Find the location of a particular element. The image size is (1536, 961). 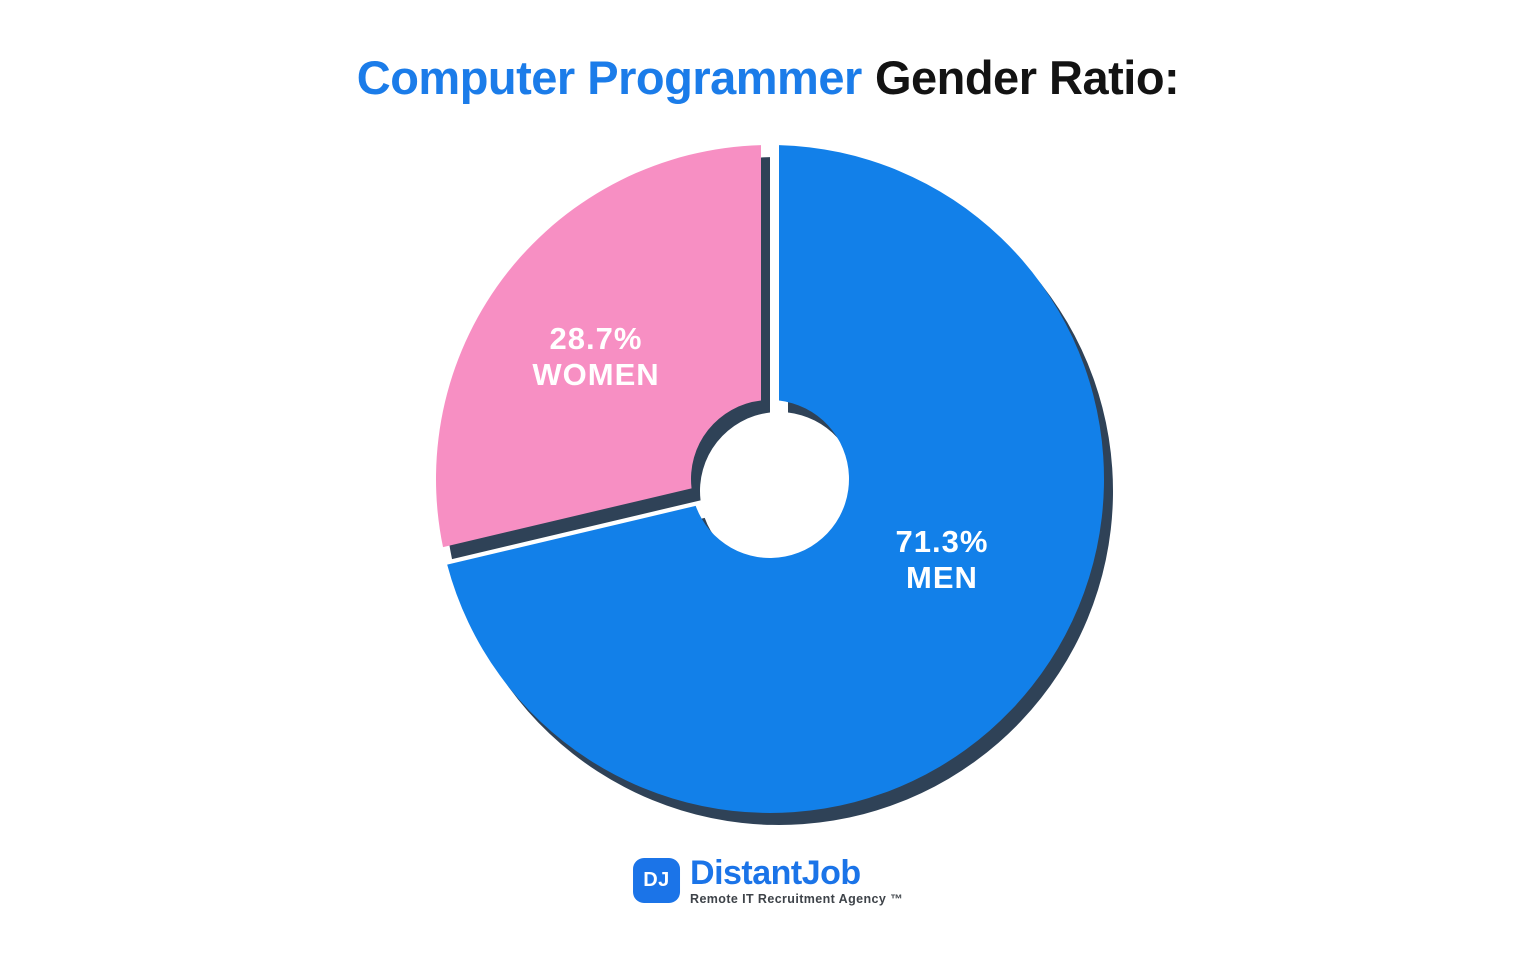

slice-women is located at coordinates (598, 346).